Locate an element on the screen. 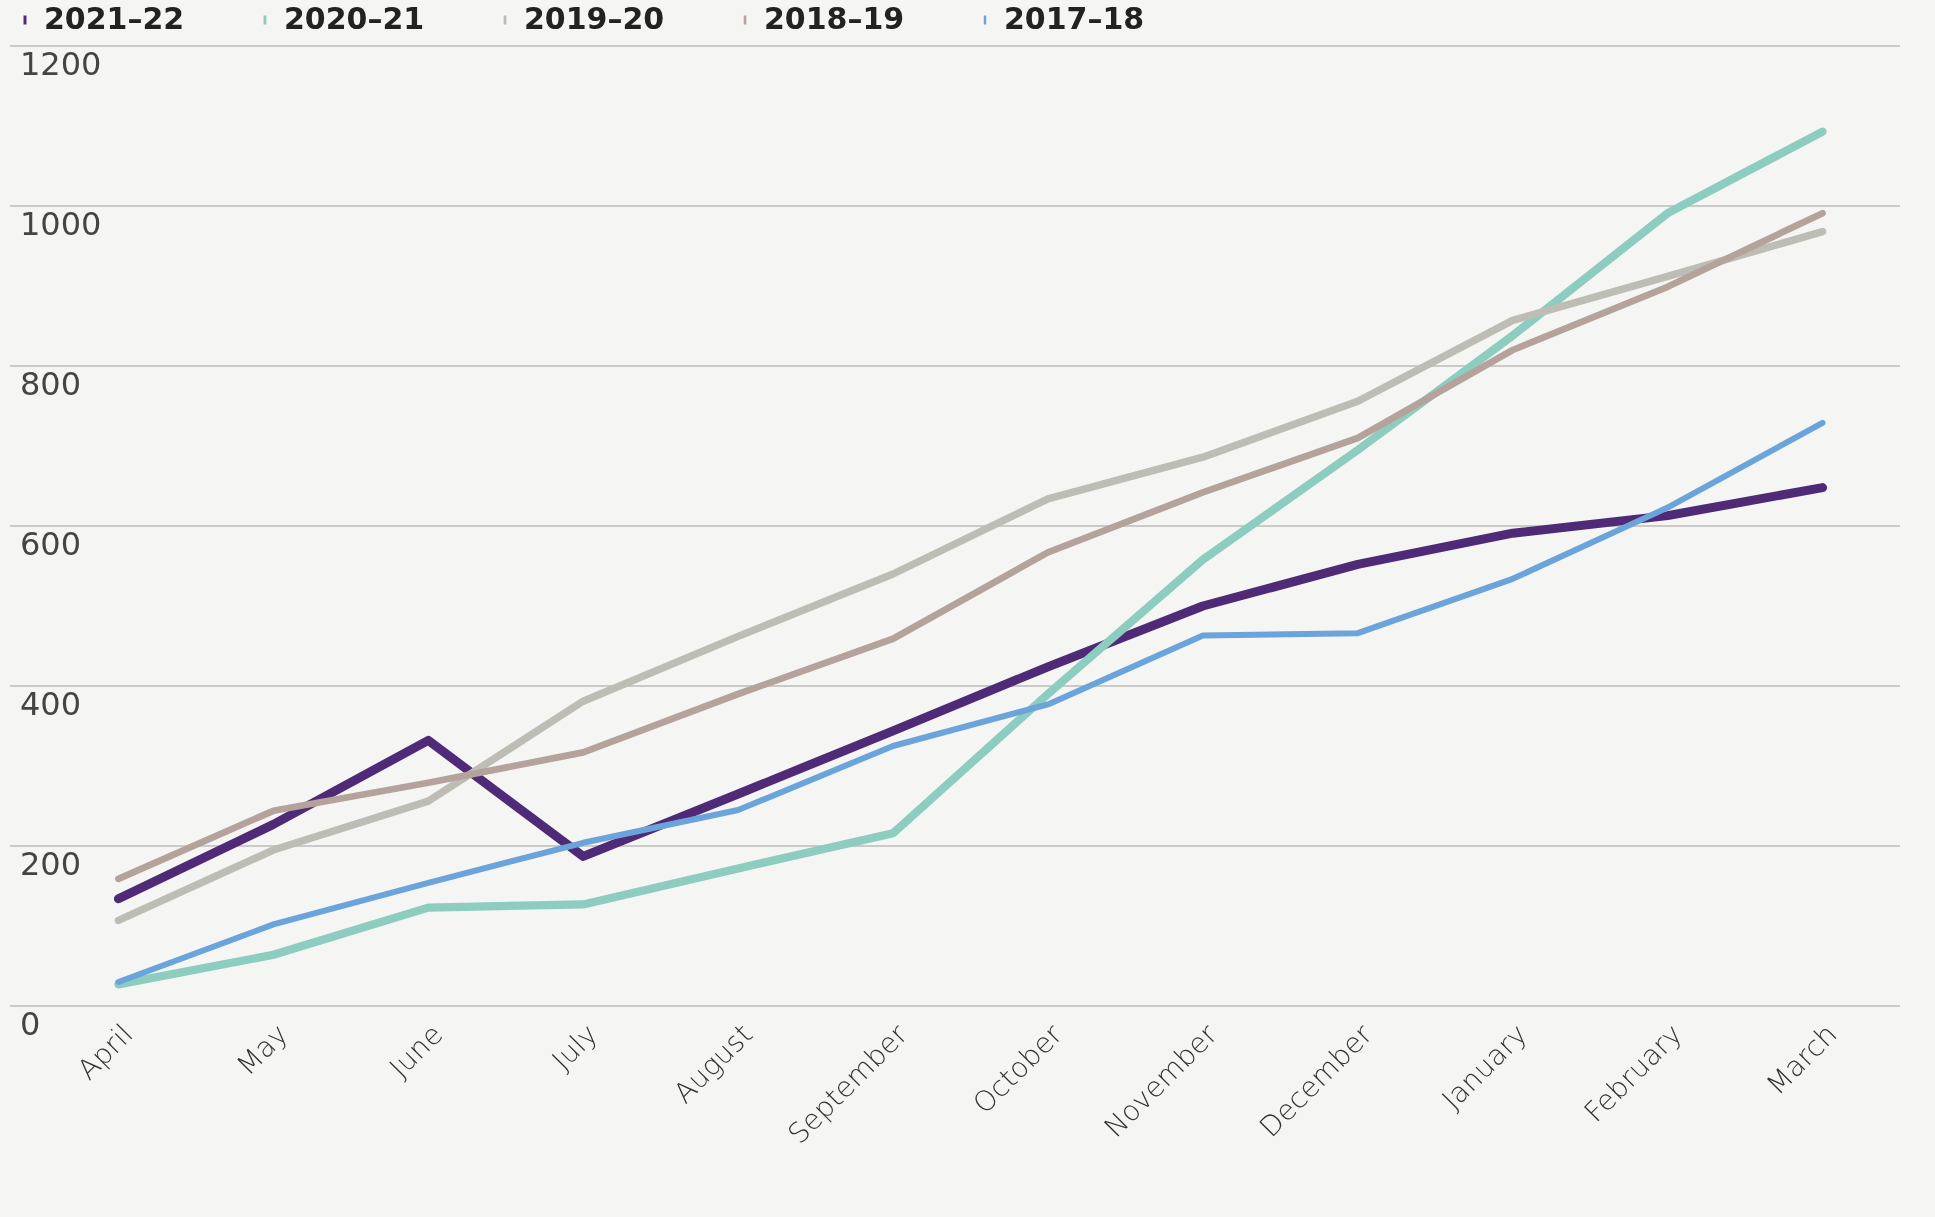 The image size is (1935, 1217). y-tick-label: 1000 is located at coordinates (61, 224).